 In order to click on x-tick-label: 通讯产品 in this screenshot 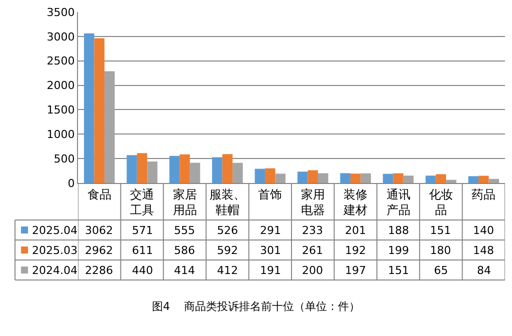, I will do `click(398, 202)`.